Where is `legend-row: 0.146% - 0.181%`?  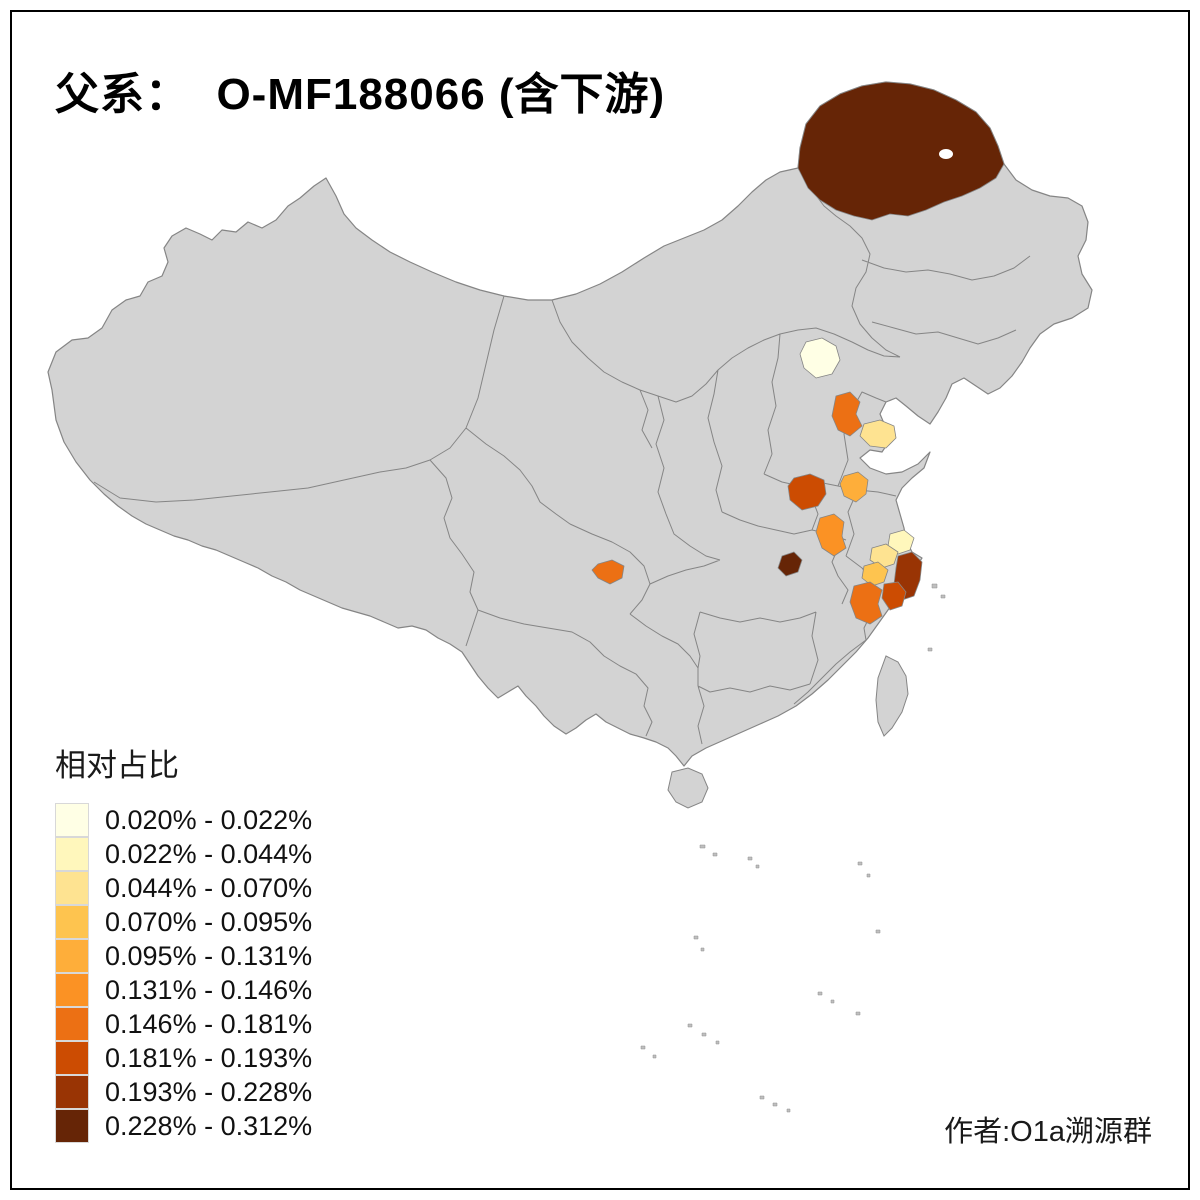 legend-row: 0.146% - 0.181% is located at coordinates (183, 1024).